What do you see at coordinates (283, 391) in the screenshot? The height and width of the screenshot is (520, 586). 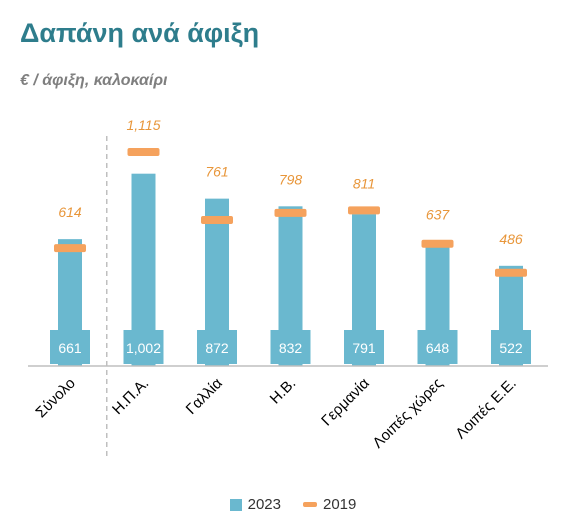 I see `category-label-3: Η.Β.` at bounding box center [283, 391].